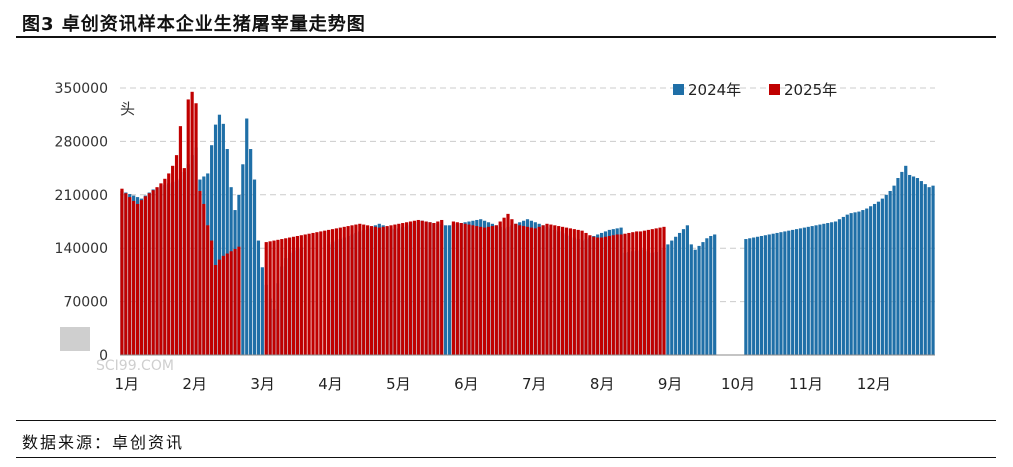 The width and height of the screenshot is (1013, 467). Describe the element at coordinates (117, 350) in the screenshot. I see `watermark-logo: SCI99.COM` at that location.